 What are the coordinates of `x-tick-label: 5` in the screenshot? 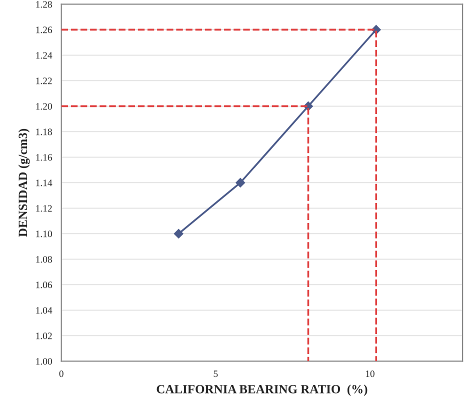 It's located at (216, 374).